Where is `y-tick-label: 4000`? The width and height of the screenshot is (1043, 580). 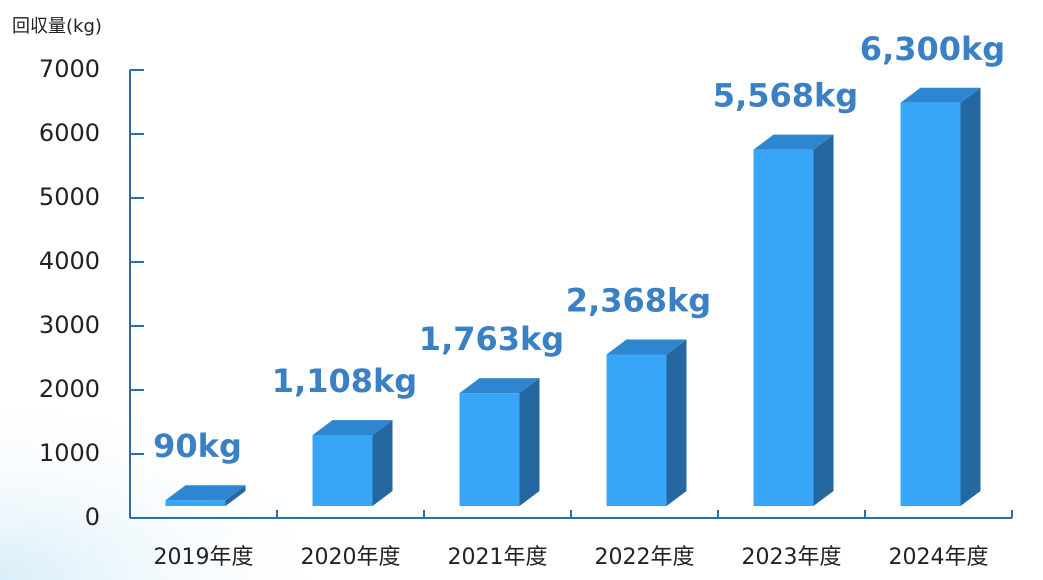
y-tick-label: 4000 is located at coordinates (69, 261).